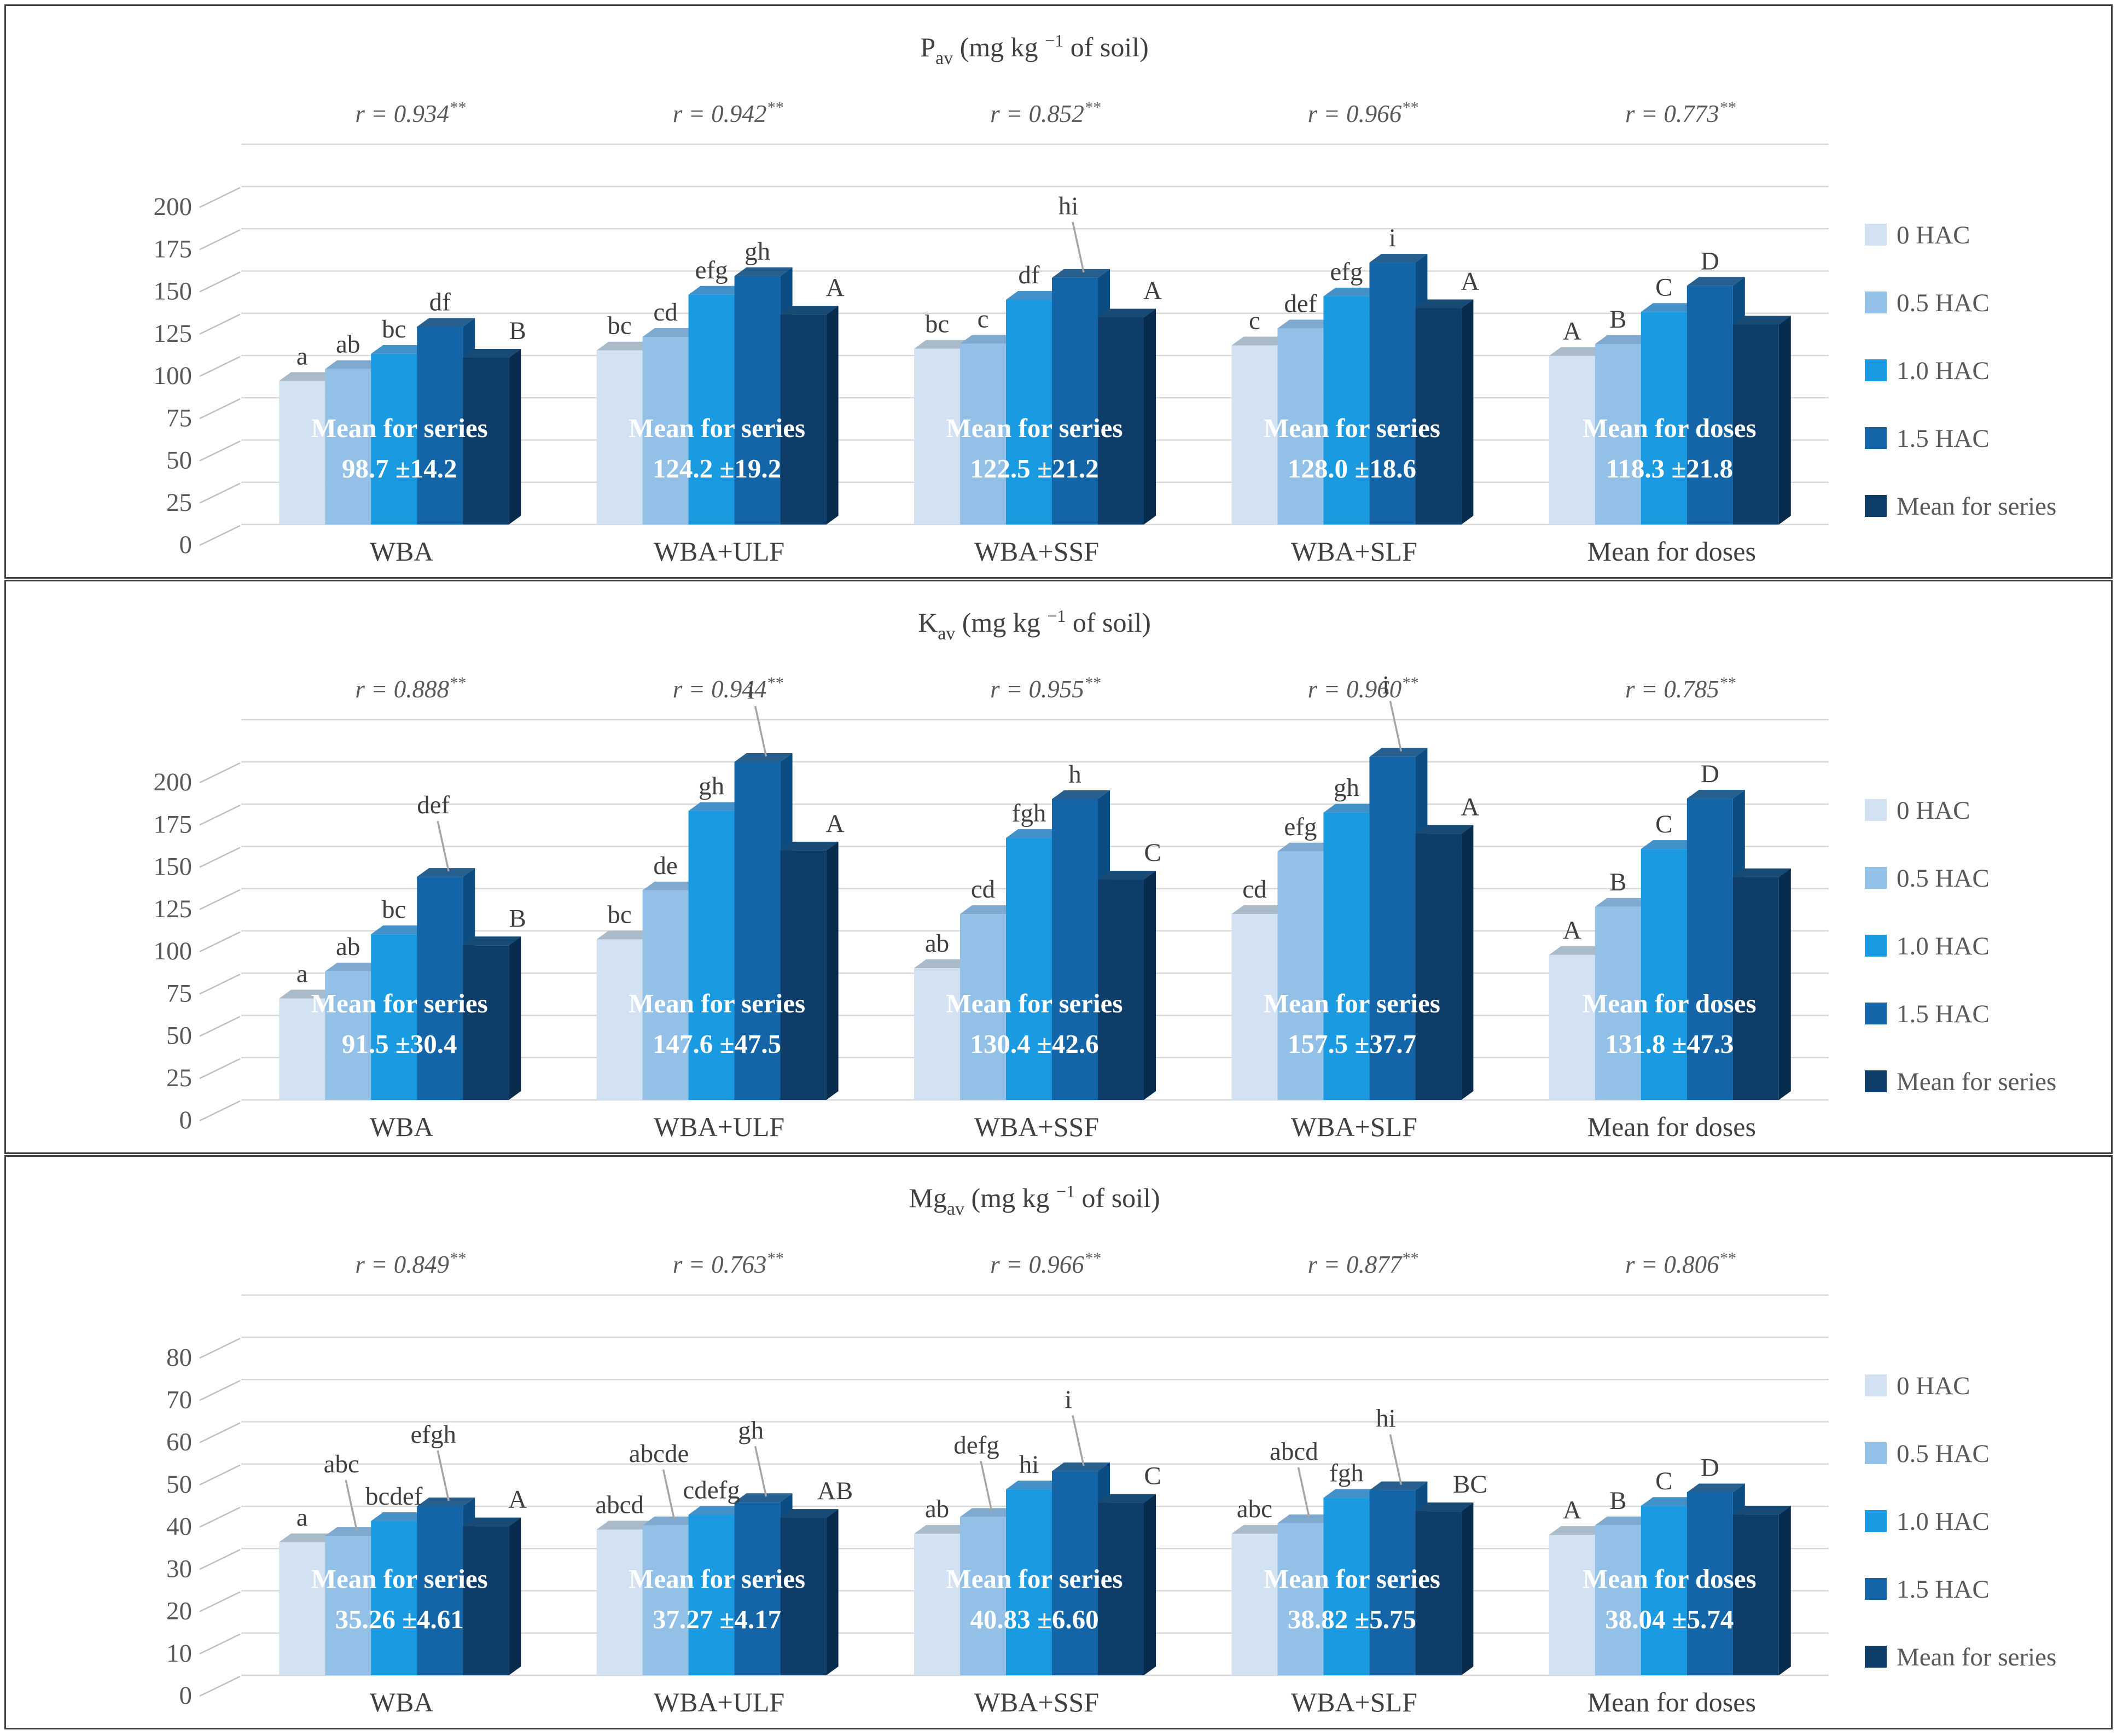 The image size is (2117, 1736). Describe the element at coordinates (1254, 1509) in the screenshot. I see `significance-label: abc` at that location.